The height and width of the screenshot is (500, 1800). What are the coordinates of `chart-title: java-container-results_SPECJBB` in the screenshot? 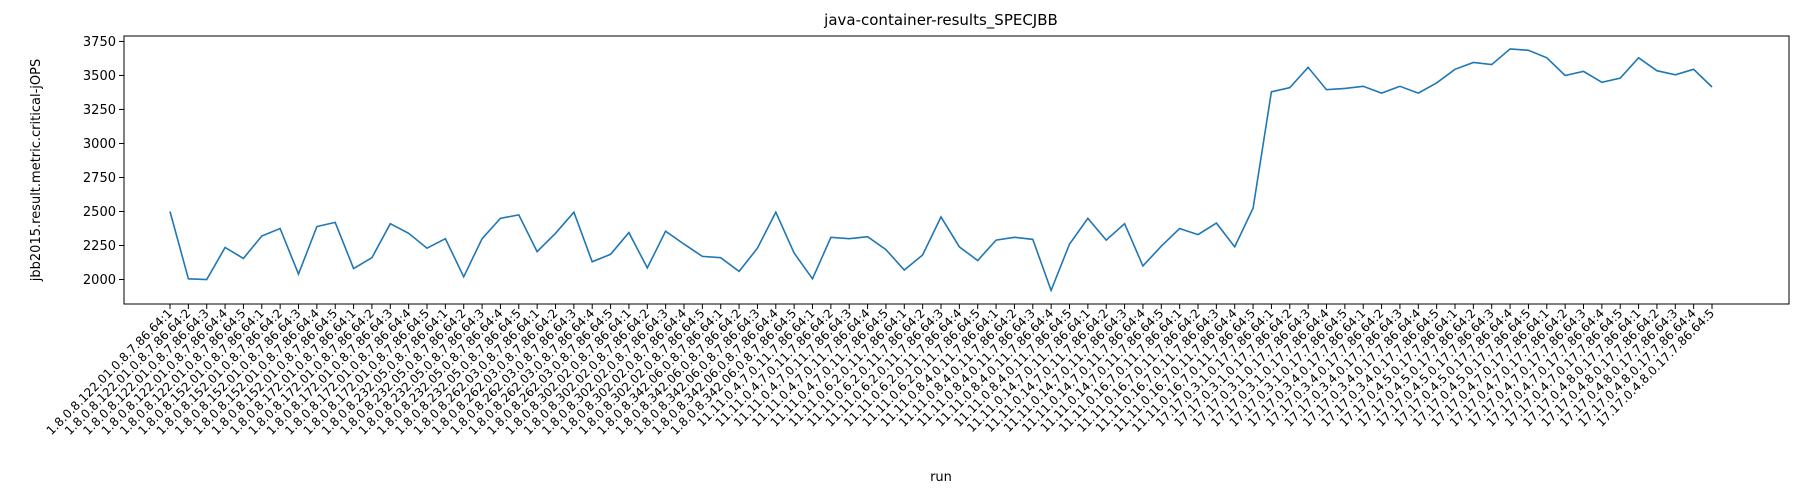 It's located at (940, 20).